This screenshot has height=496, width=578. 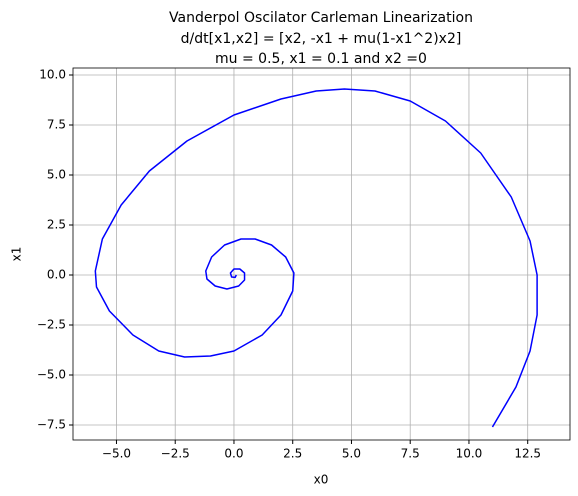 I want to click on x-tick-label: −2.5, so click(x=175, y=454).